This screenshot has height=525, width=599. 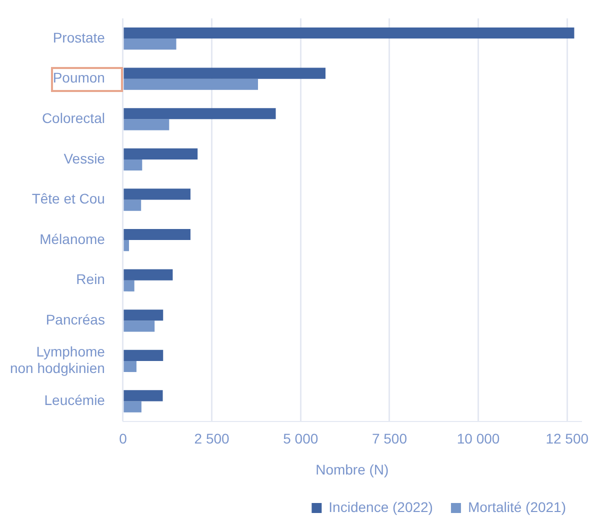 What do you see at coordinates (85, 158) in the screenshot?
I see `y-tick-label: Vessie` at bounding box center [85, 158].